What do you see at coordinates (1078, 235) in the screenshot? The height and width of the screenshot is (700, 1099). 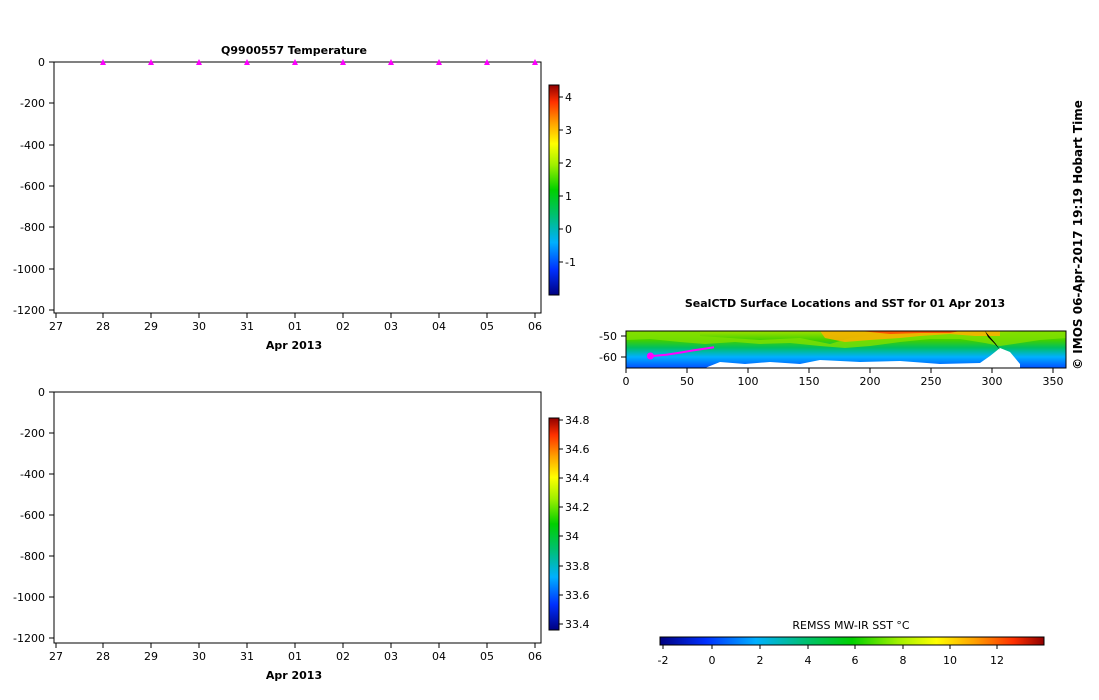 I see `imos-credit: © IMOS 06-Apr-2017 19:19 Hobart Time` at bounding box center [1078, 235].